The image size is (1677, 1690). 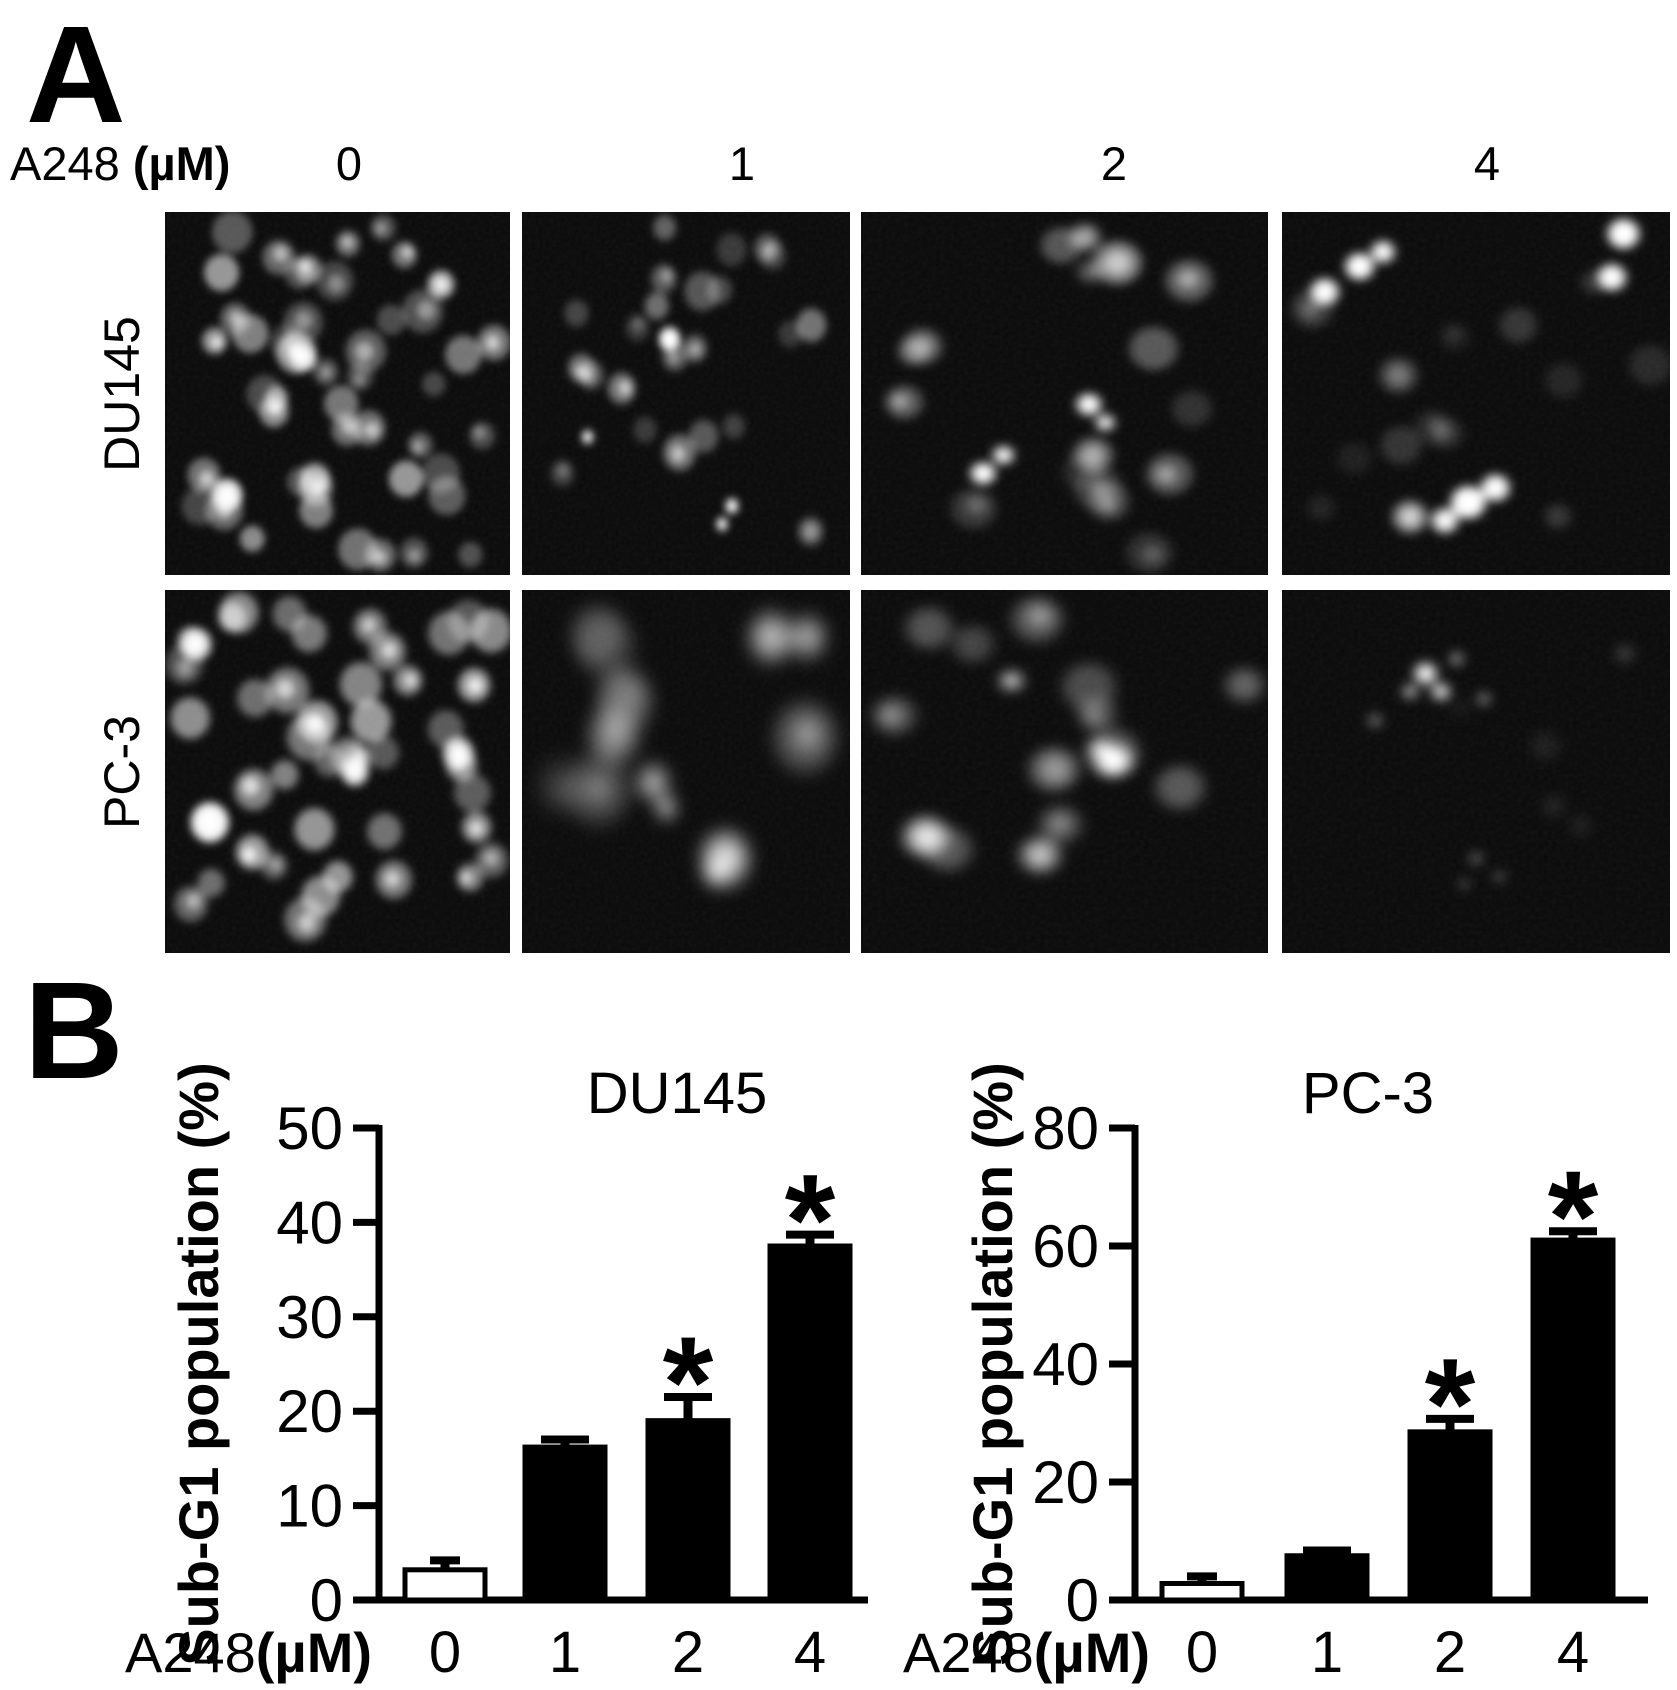 I want to click on du145-2um-micrograph-image, so click(x=1064, y=393).